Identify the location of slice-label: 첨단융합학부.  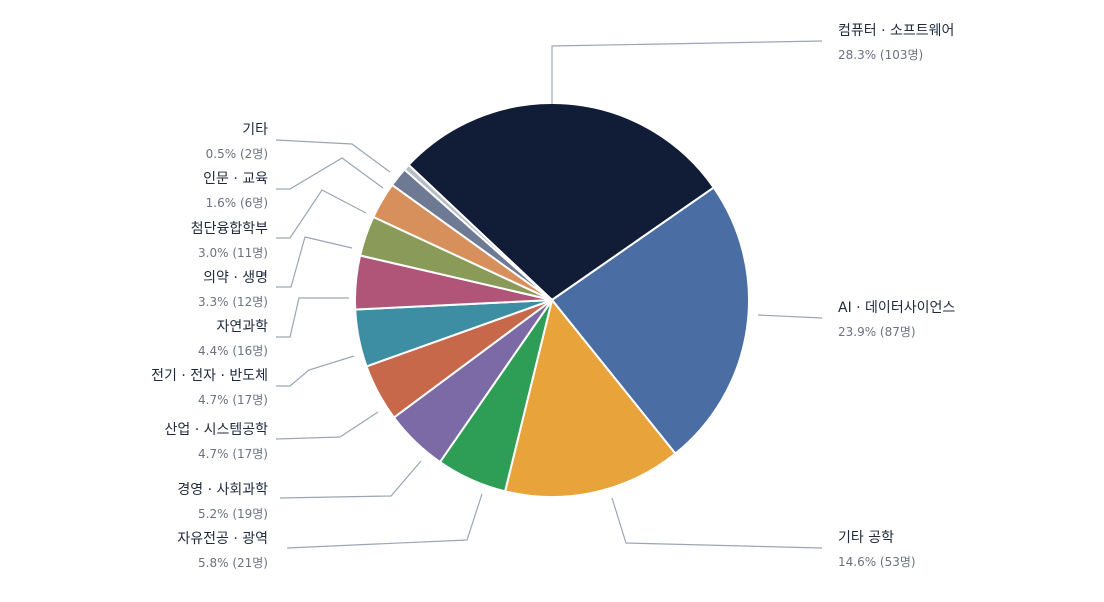
(229, 229).